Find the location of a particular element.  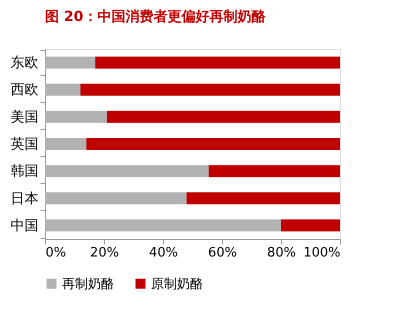

x-tick-label: 60% is located at coordinates (222, 253).